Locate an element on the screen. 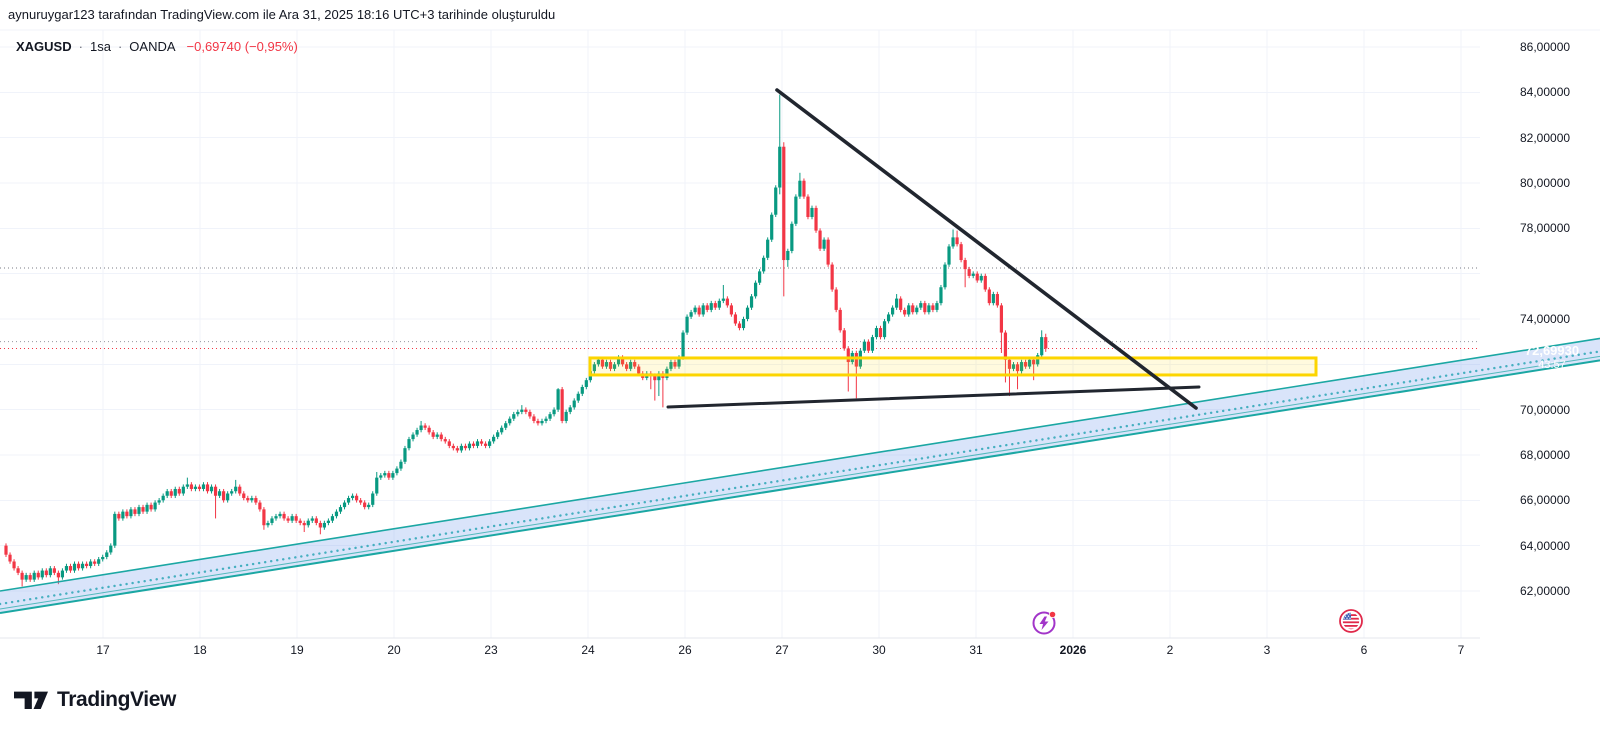 This screenshot has height=741, width=1600. economic-event-us-flag-icon is located at coordinates (1351, 621).